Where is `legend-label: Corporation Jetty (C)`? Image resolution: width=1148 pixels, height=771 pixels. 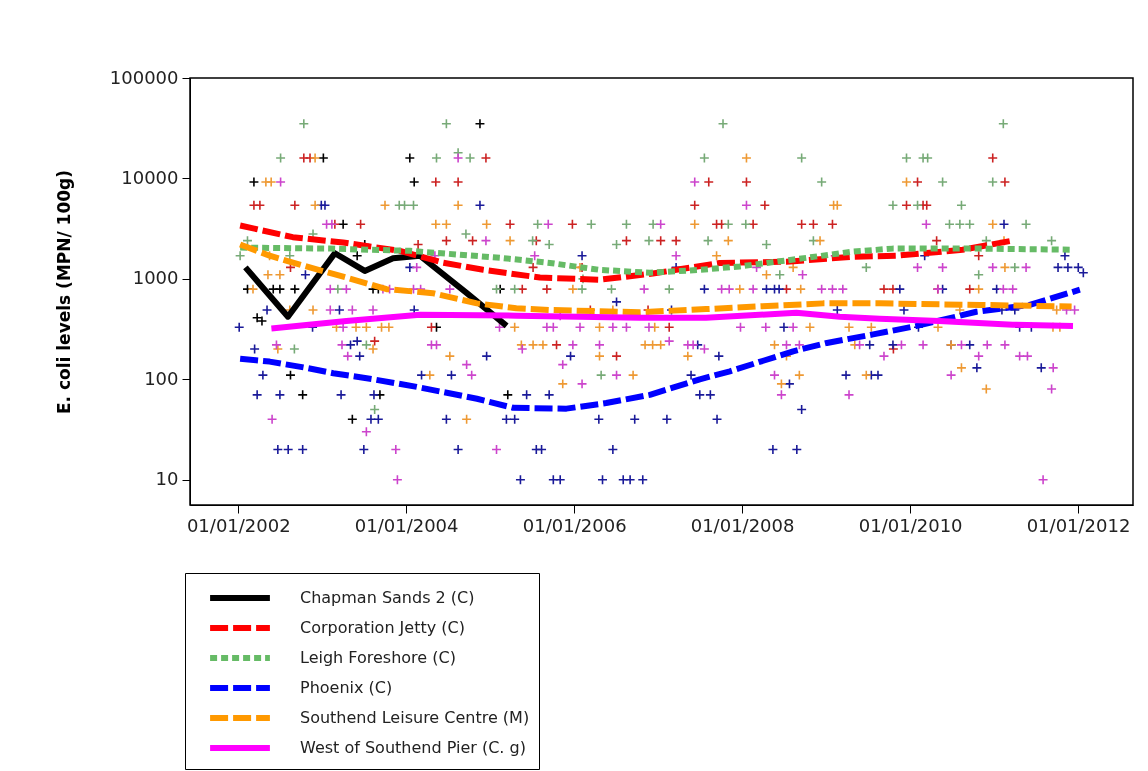
legend-label: Corporation Jetty (C) is located at coordinates (382, 627).